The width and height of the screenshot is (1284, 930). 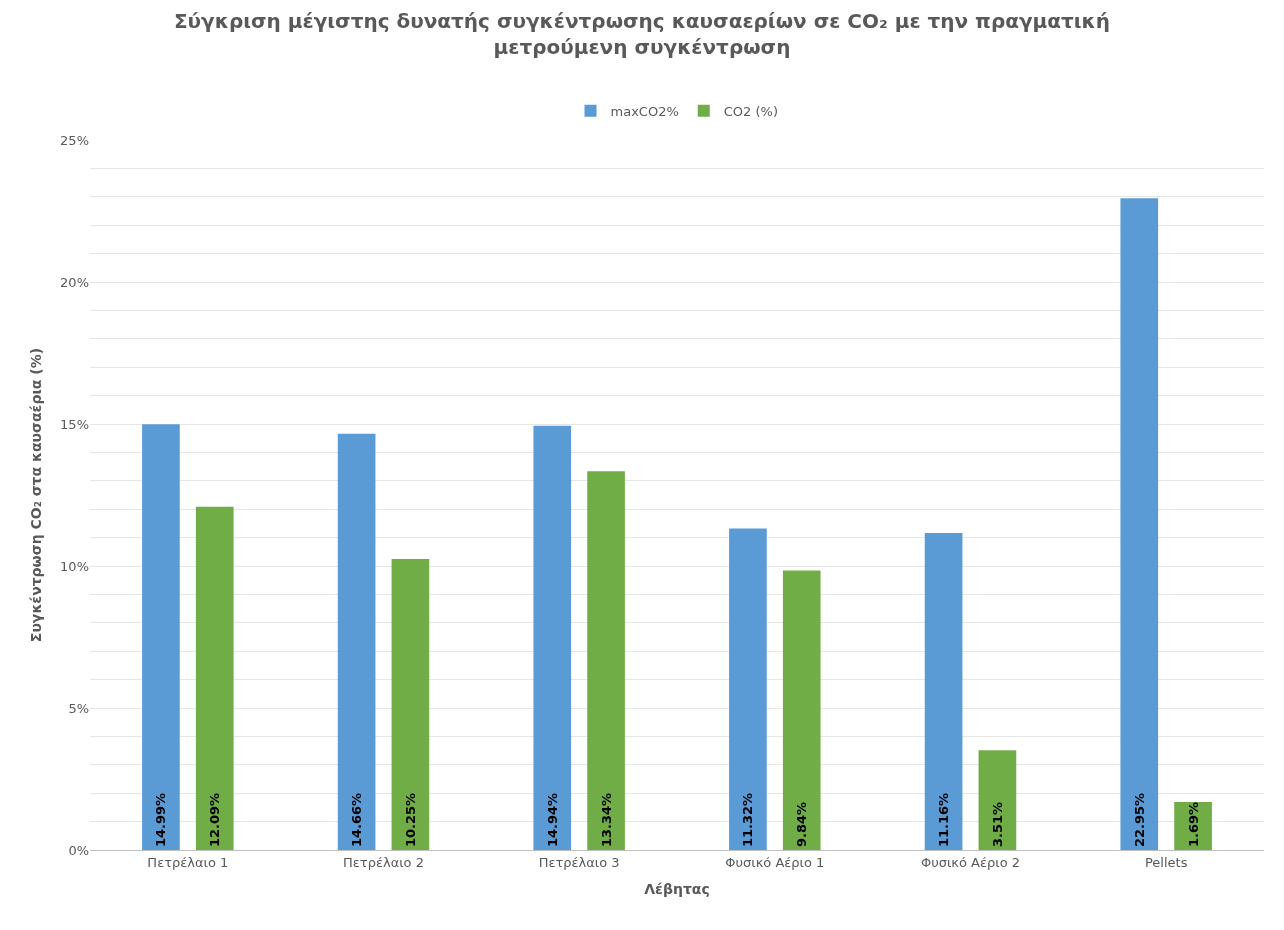 I want to click on x-tick-label: Πετρέλαιο 3, so click(x=579, y=862).